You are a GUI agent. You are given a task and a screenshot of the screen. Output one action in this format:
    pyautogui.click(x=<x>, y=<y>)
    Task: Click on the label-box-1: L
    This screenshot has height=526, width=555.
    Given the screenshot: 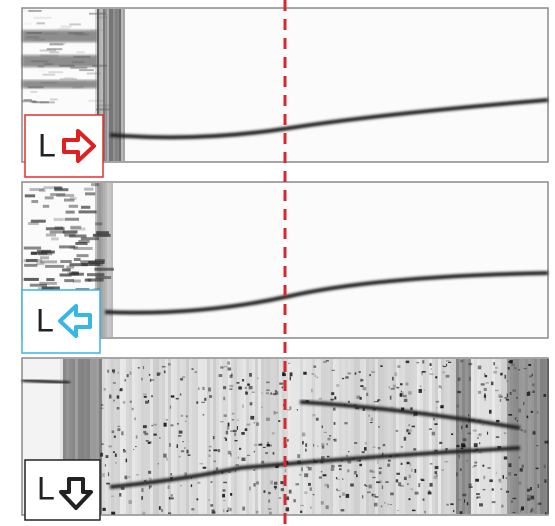 What is the action you would take?
    pyautogui.click(x=64, y=146)
    